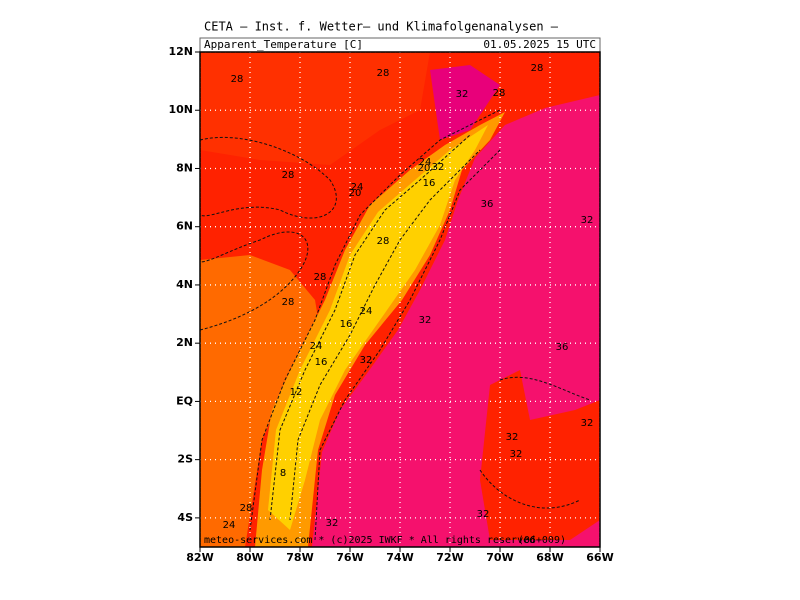 This screenshot has width=800, height=600. What do you see at coordinates (199, 557) in the screenshot?
I see `lon-label: 82W` at bounding box center [199, 557].